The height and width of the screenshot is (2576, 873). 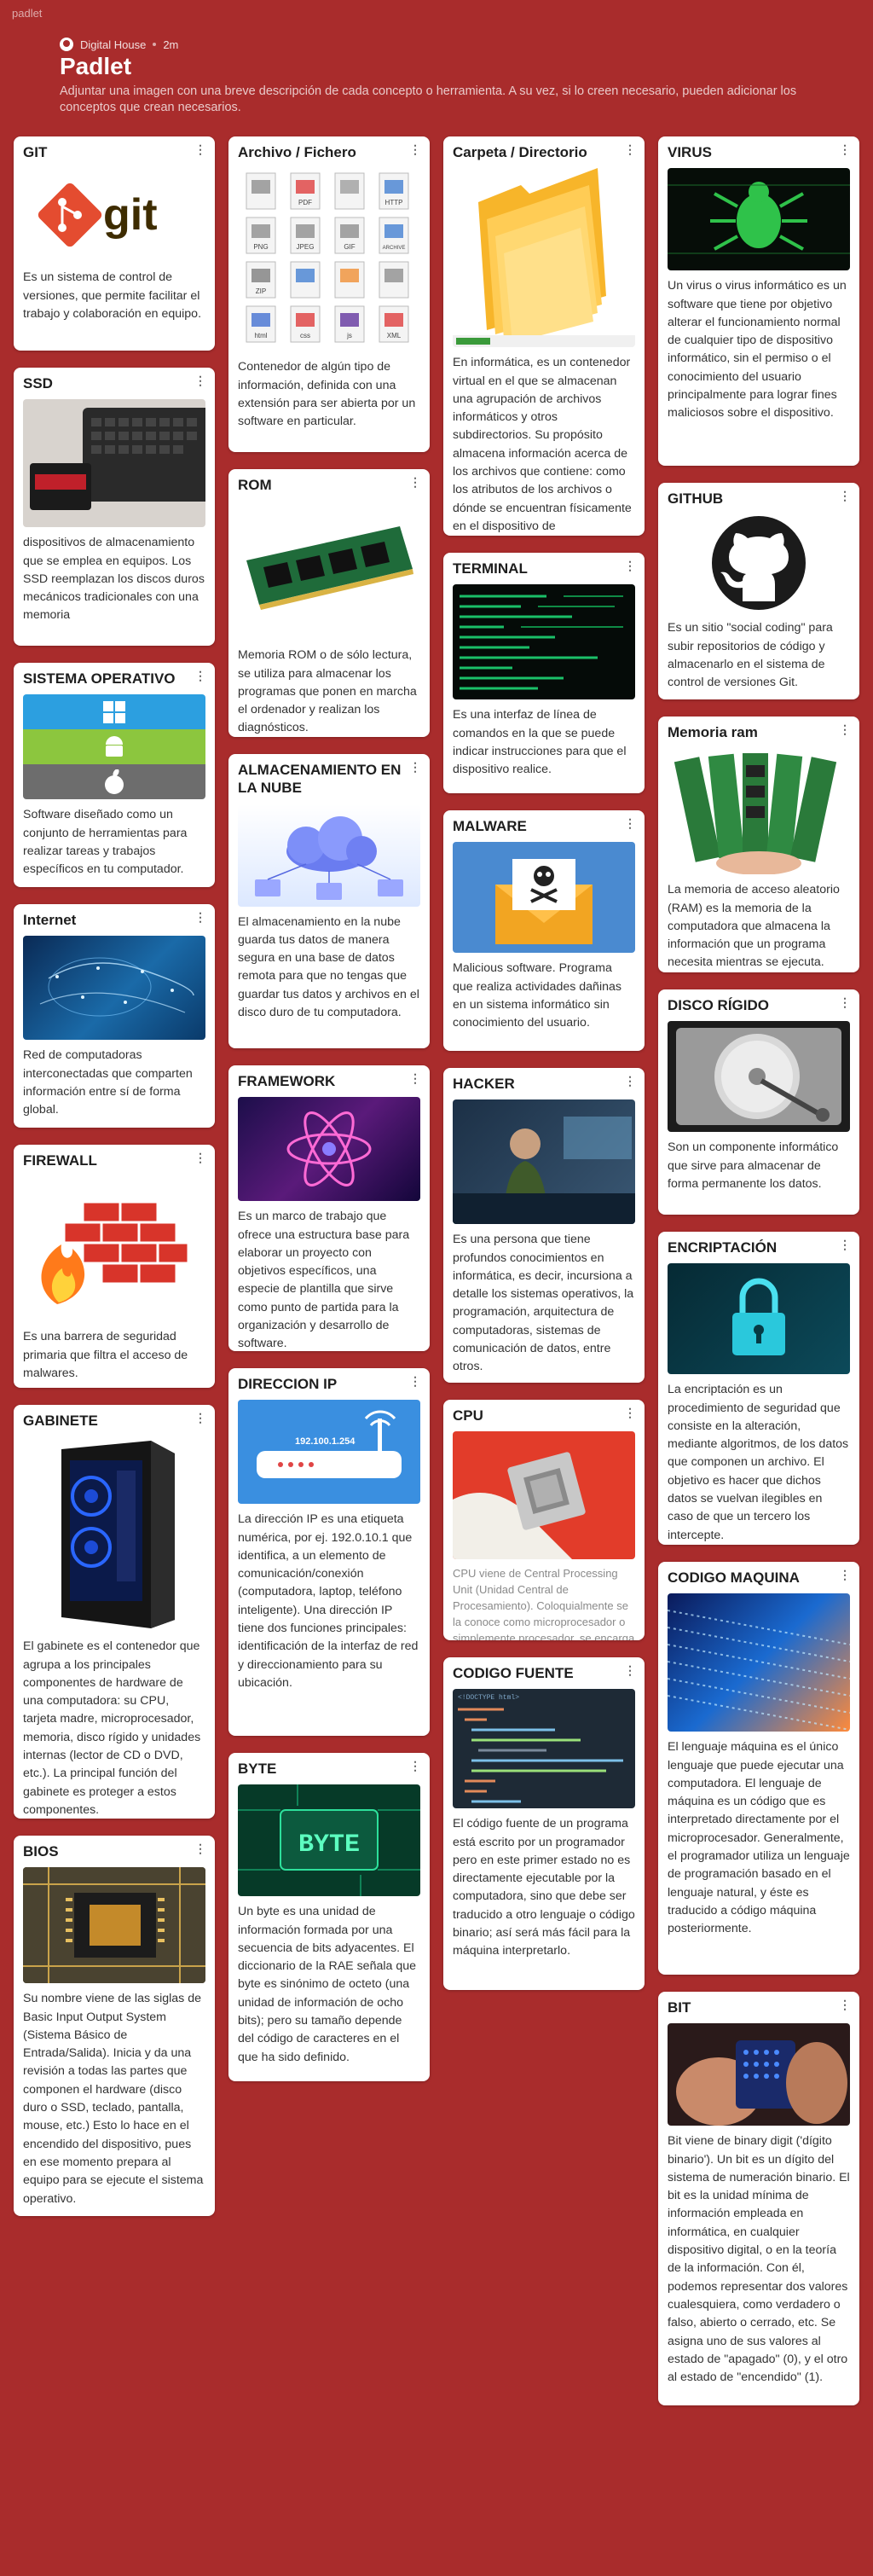 I want to click on card-title: CODIGO MAQUINA, so click(x=734, y=1577).